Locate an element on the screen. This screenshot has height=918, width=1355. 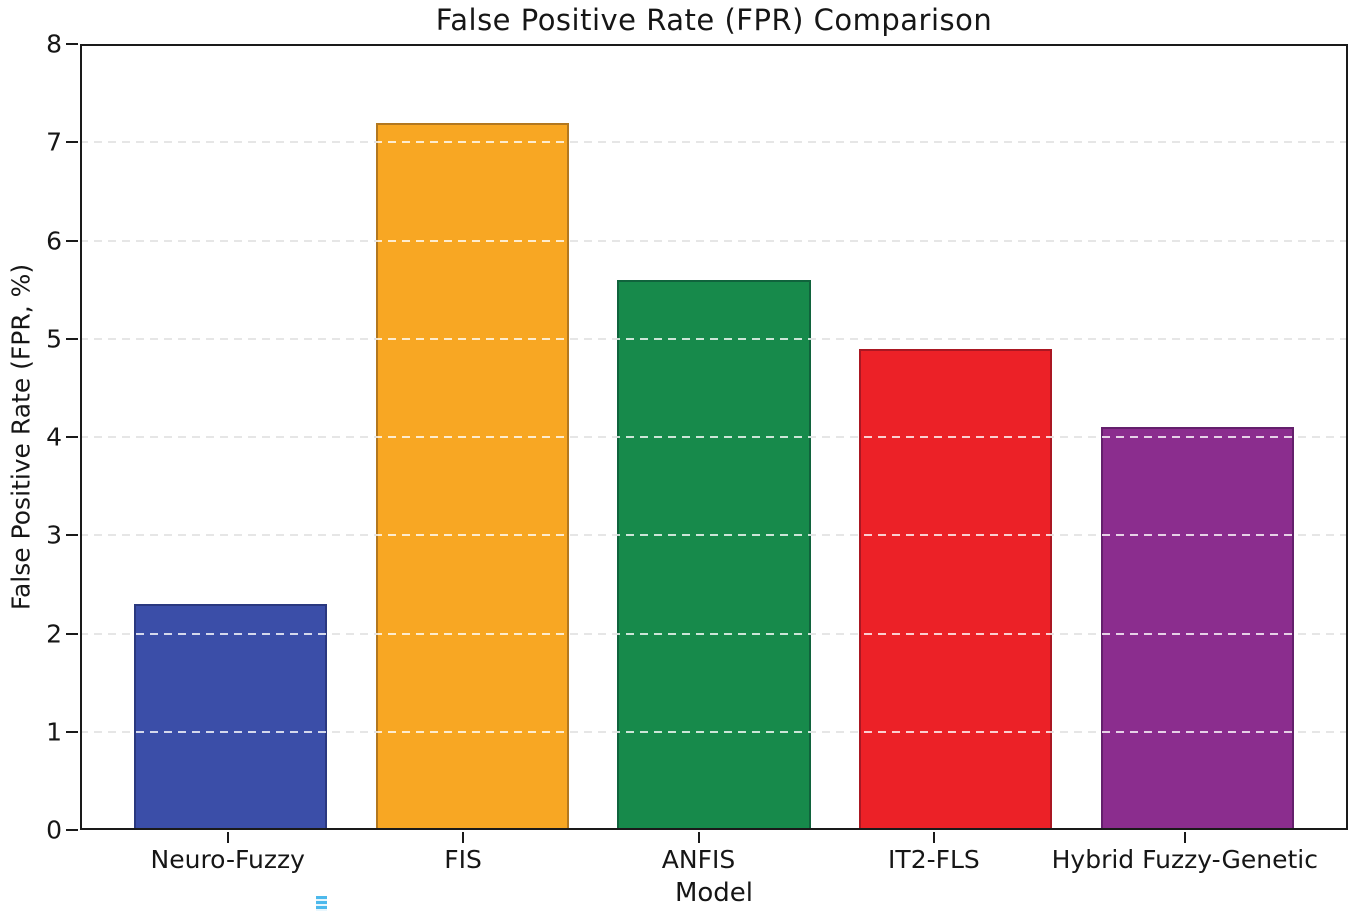
chart-title: False Positive Rate (FPR) Comparison is located at coordinates (714, 20).